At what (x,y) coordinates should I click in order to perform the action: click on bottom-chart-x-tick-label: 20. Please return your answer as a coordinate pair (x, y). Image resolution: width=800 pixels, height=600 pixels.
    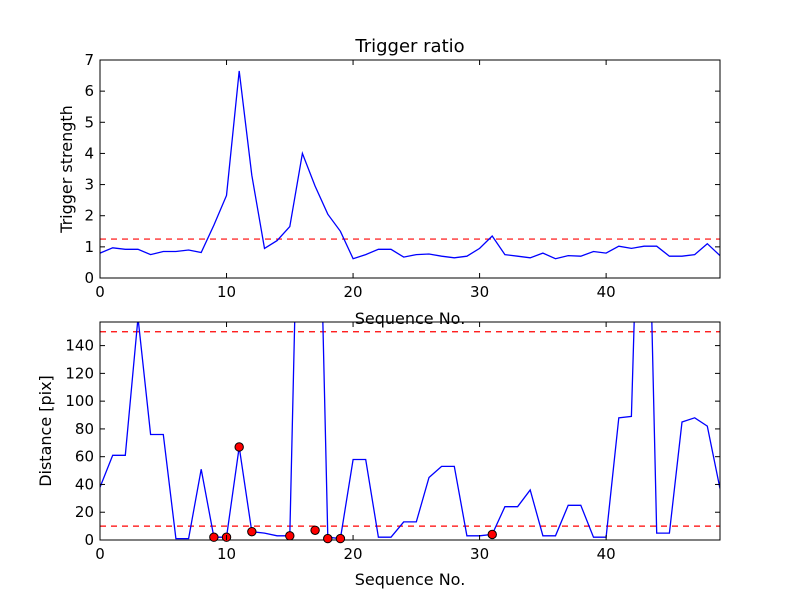
    Looking at the image, I should click on (353, 554).